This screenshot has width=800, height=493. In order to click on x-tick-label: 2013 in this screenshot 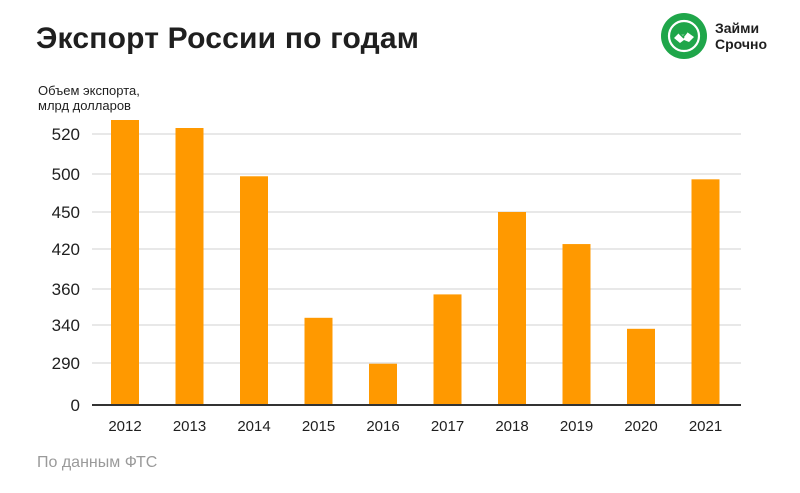, I will do `click(189, 426)`.